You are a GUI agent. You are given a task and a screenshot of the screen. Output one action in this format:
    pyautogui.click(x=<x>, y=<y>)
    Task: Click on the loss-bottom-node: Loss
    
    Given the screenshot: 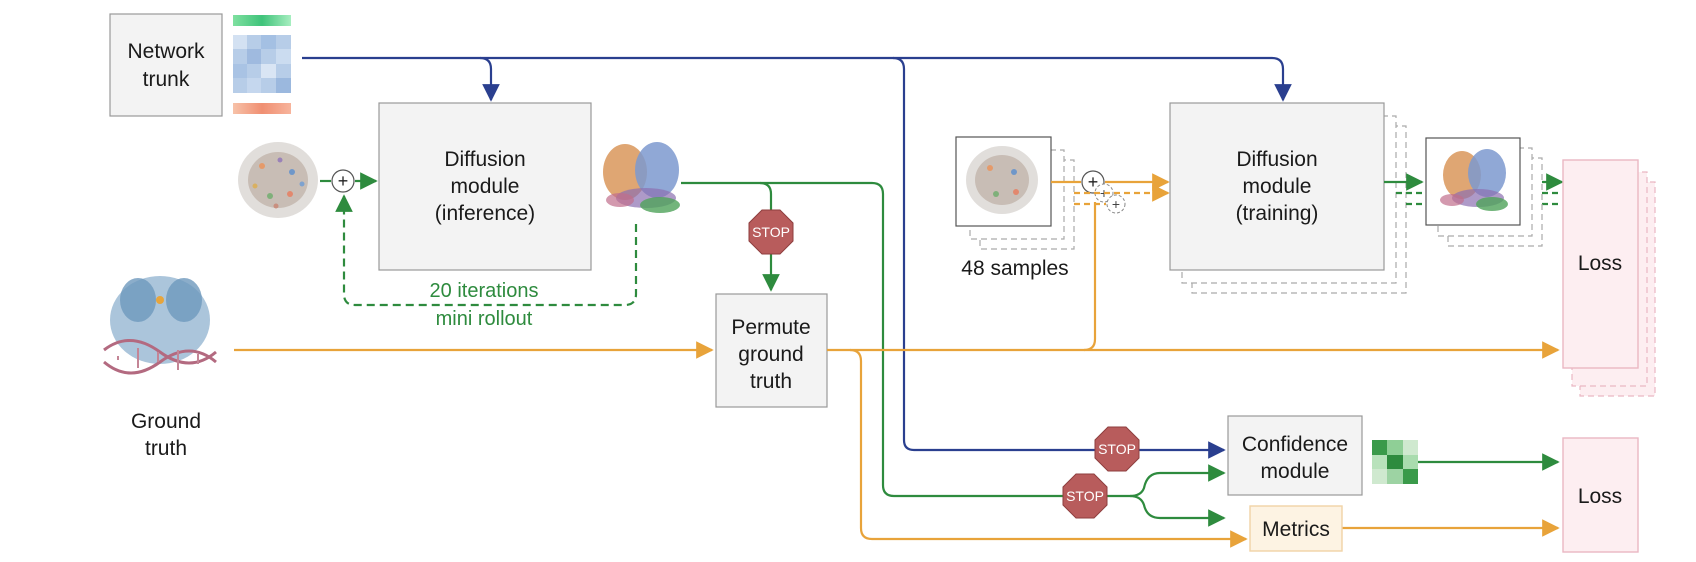 What is the action you would take?
    pyautogui.click(x=1600, y=495)
    